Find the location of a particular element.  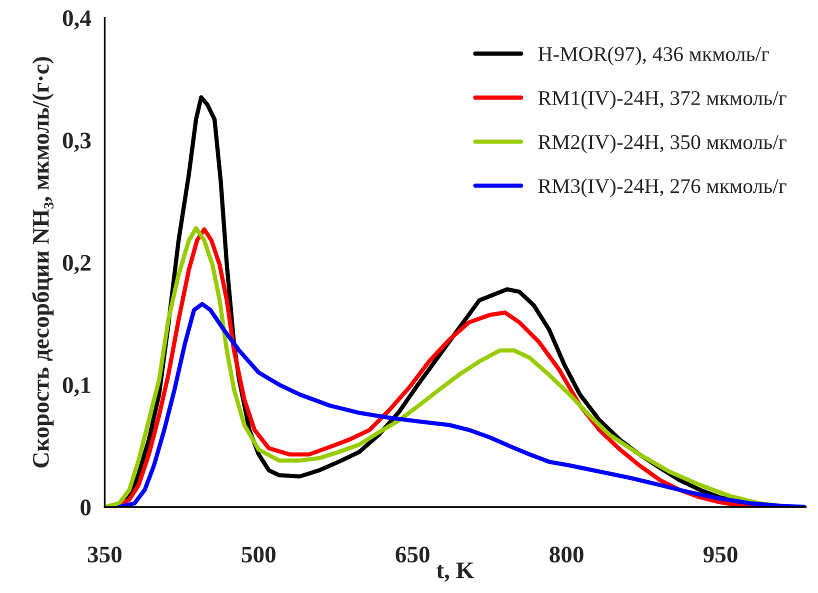

x-tick-label: 800 is located at coordinates (567, 554).